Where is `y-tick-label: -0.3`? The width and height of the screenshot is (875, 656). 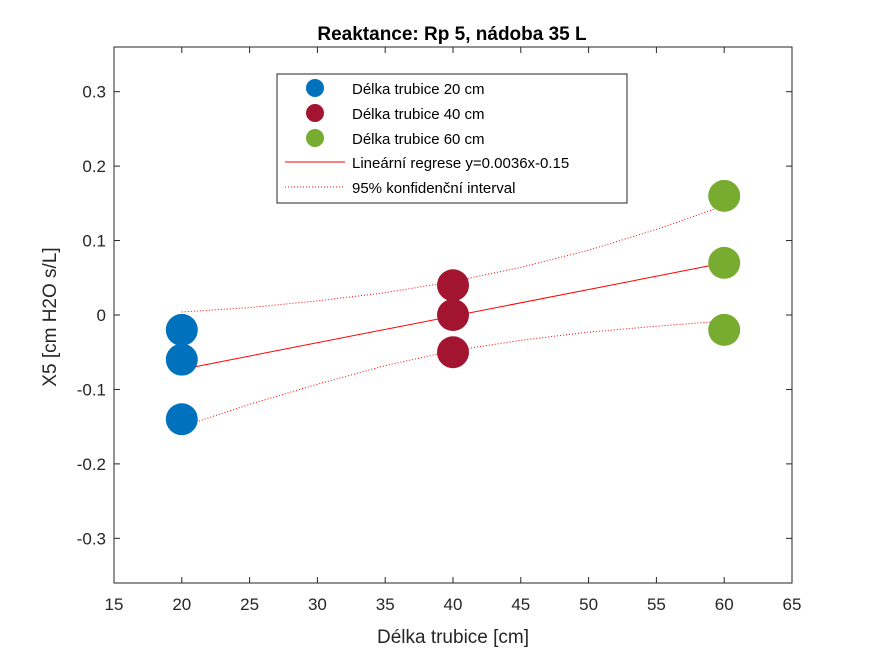
y-tick-label: -0.3 is located at coordinates (91, 538).